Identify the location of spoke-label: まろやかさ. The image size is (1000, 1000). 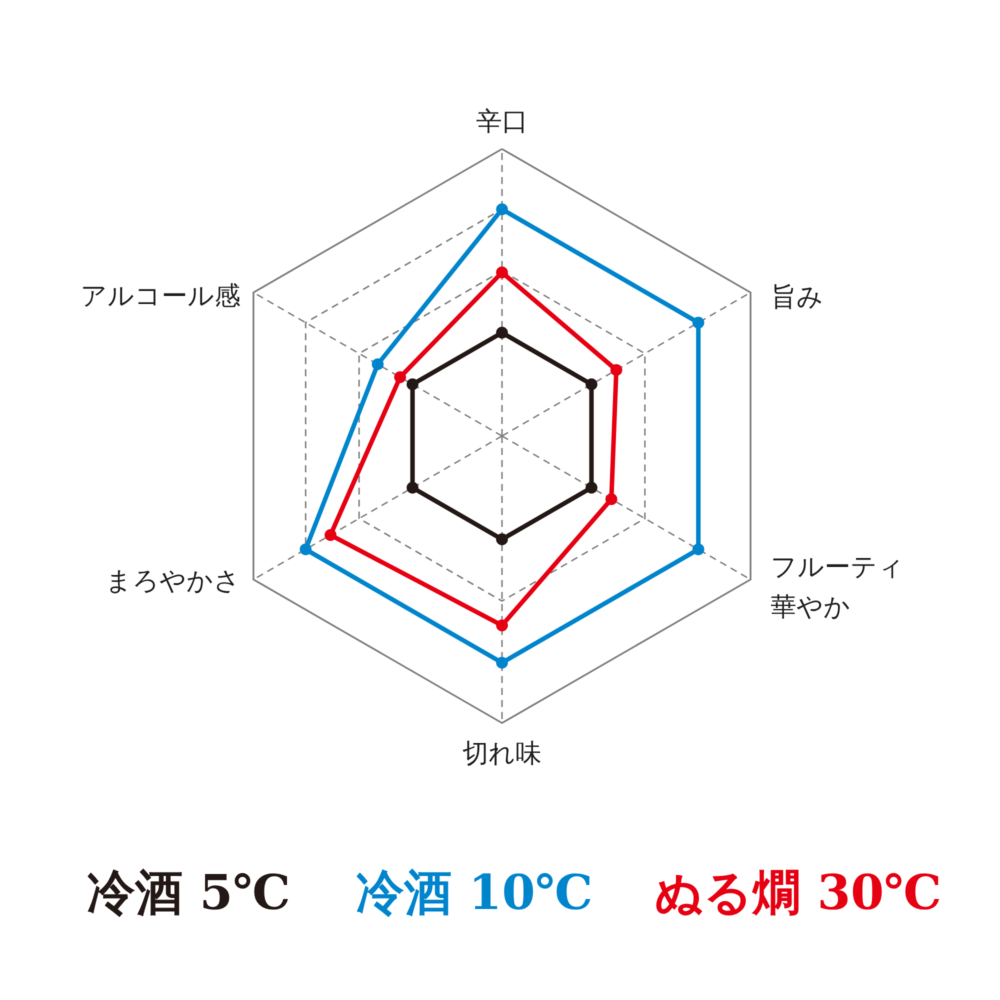
(172, 581).